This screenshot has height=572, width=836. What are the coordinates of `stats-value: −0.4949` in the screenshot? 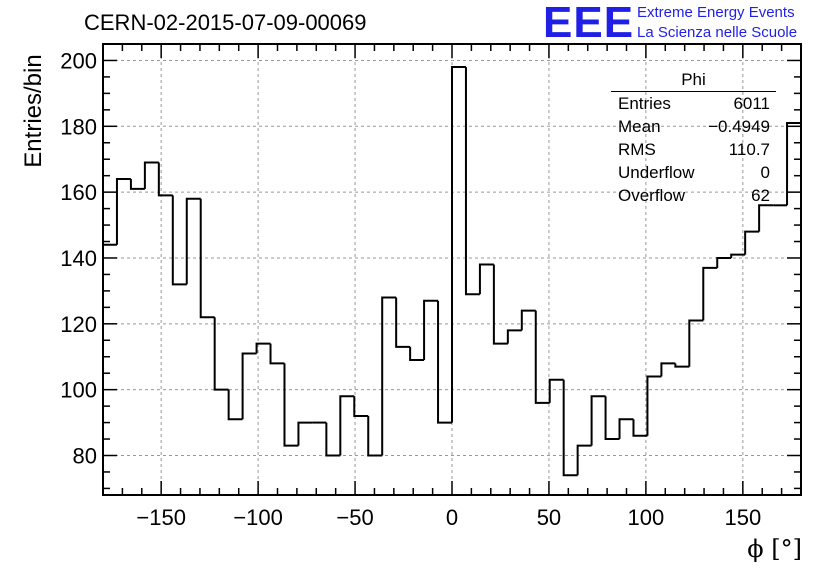 It's located at (739, 126).